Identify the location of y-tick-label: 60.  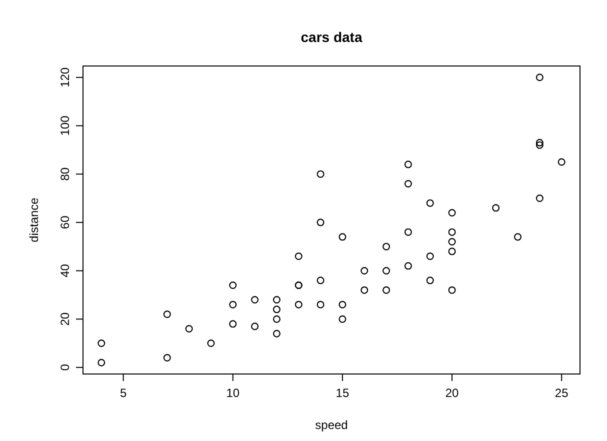
(65, 222).